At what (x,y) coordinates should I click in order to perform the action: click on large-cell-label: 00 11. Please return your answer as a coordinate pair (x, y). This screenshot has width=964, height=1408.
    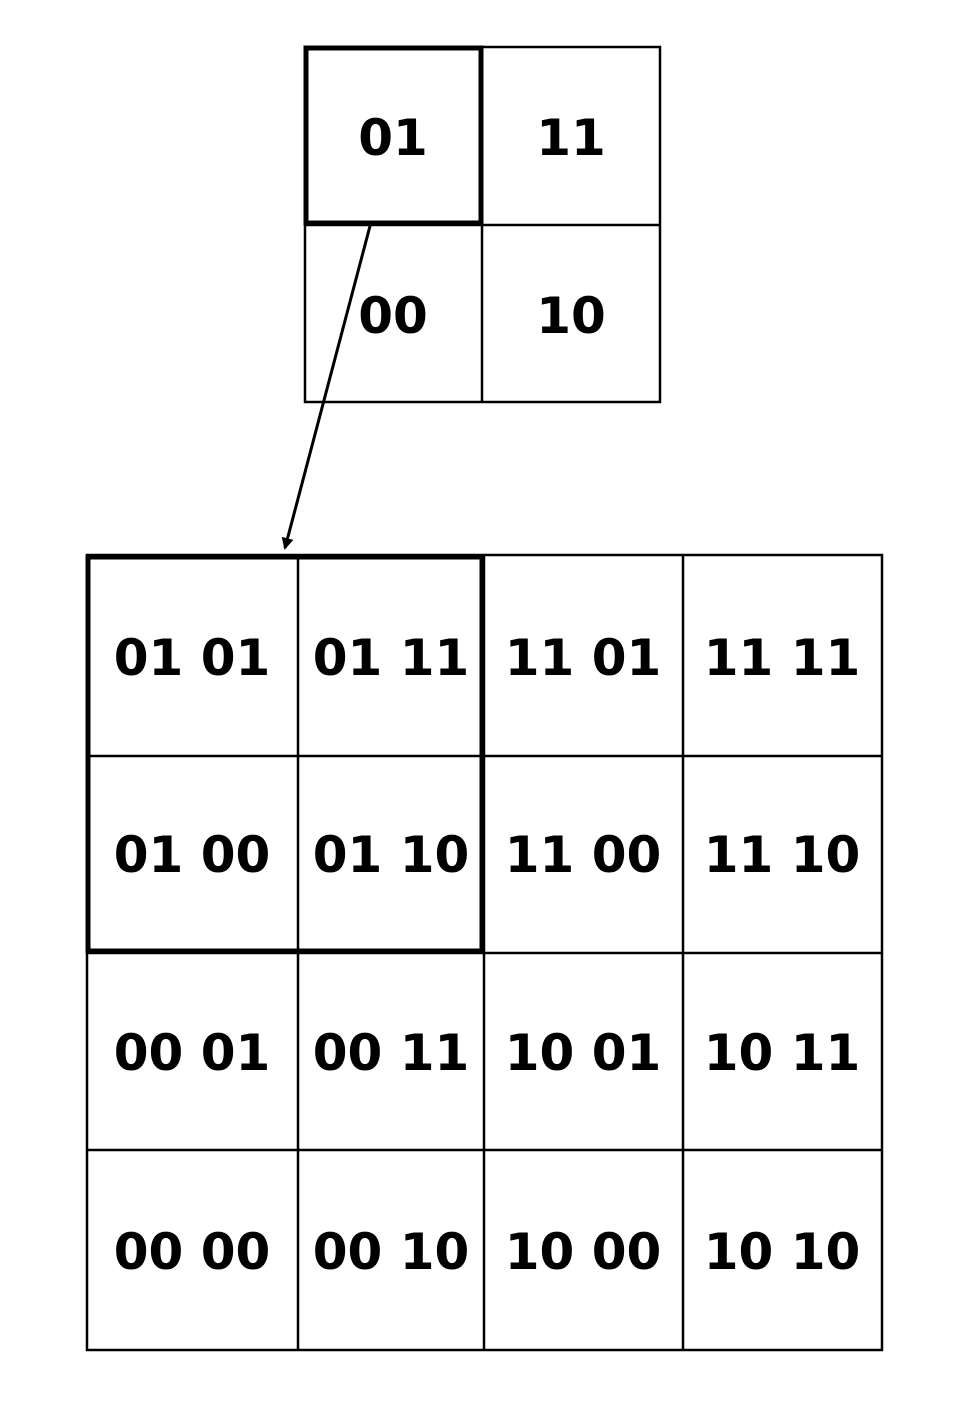
    Looking at the image, I should click on (391, 1053).